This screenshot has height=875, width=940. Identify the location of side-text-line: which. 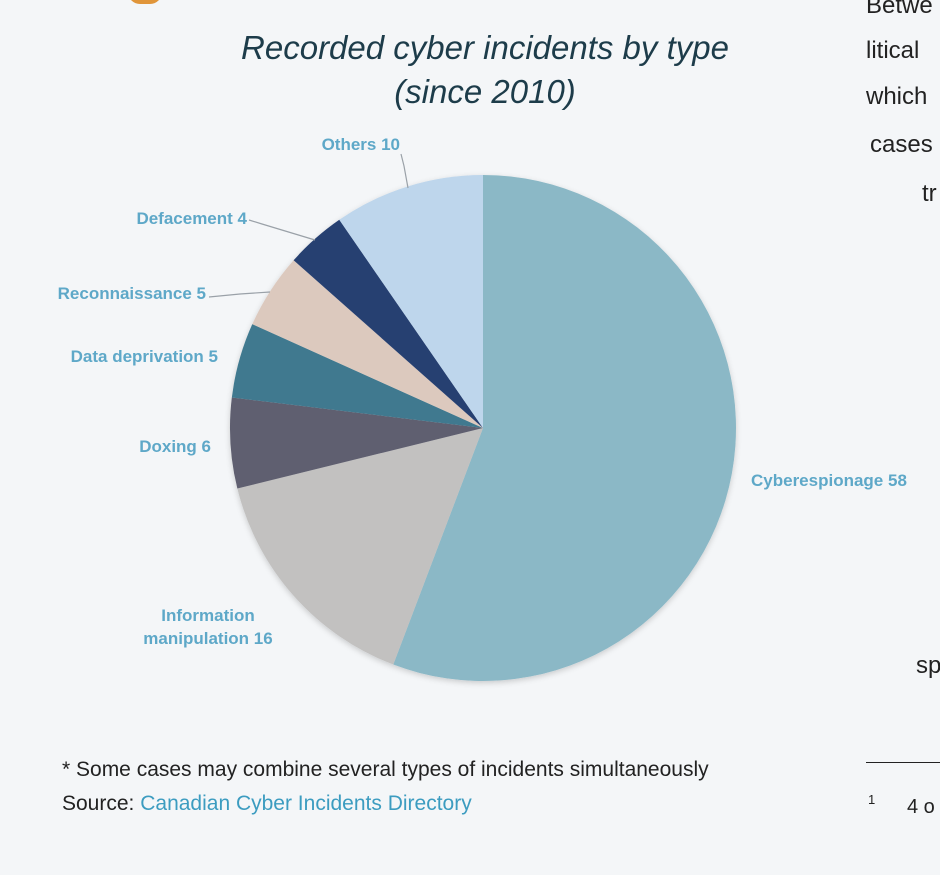
(897, 96).